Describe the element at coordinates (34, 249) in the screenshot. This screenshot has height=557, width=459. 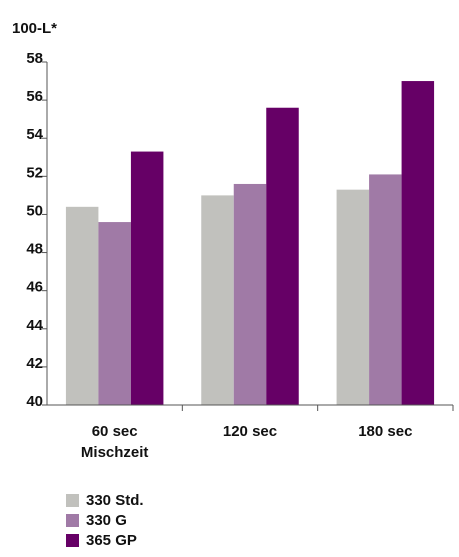
I see `y-tick-label: 48` at that location.